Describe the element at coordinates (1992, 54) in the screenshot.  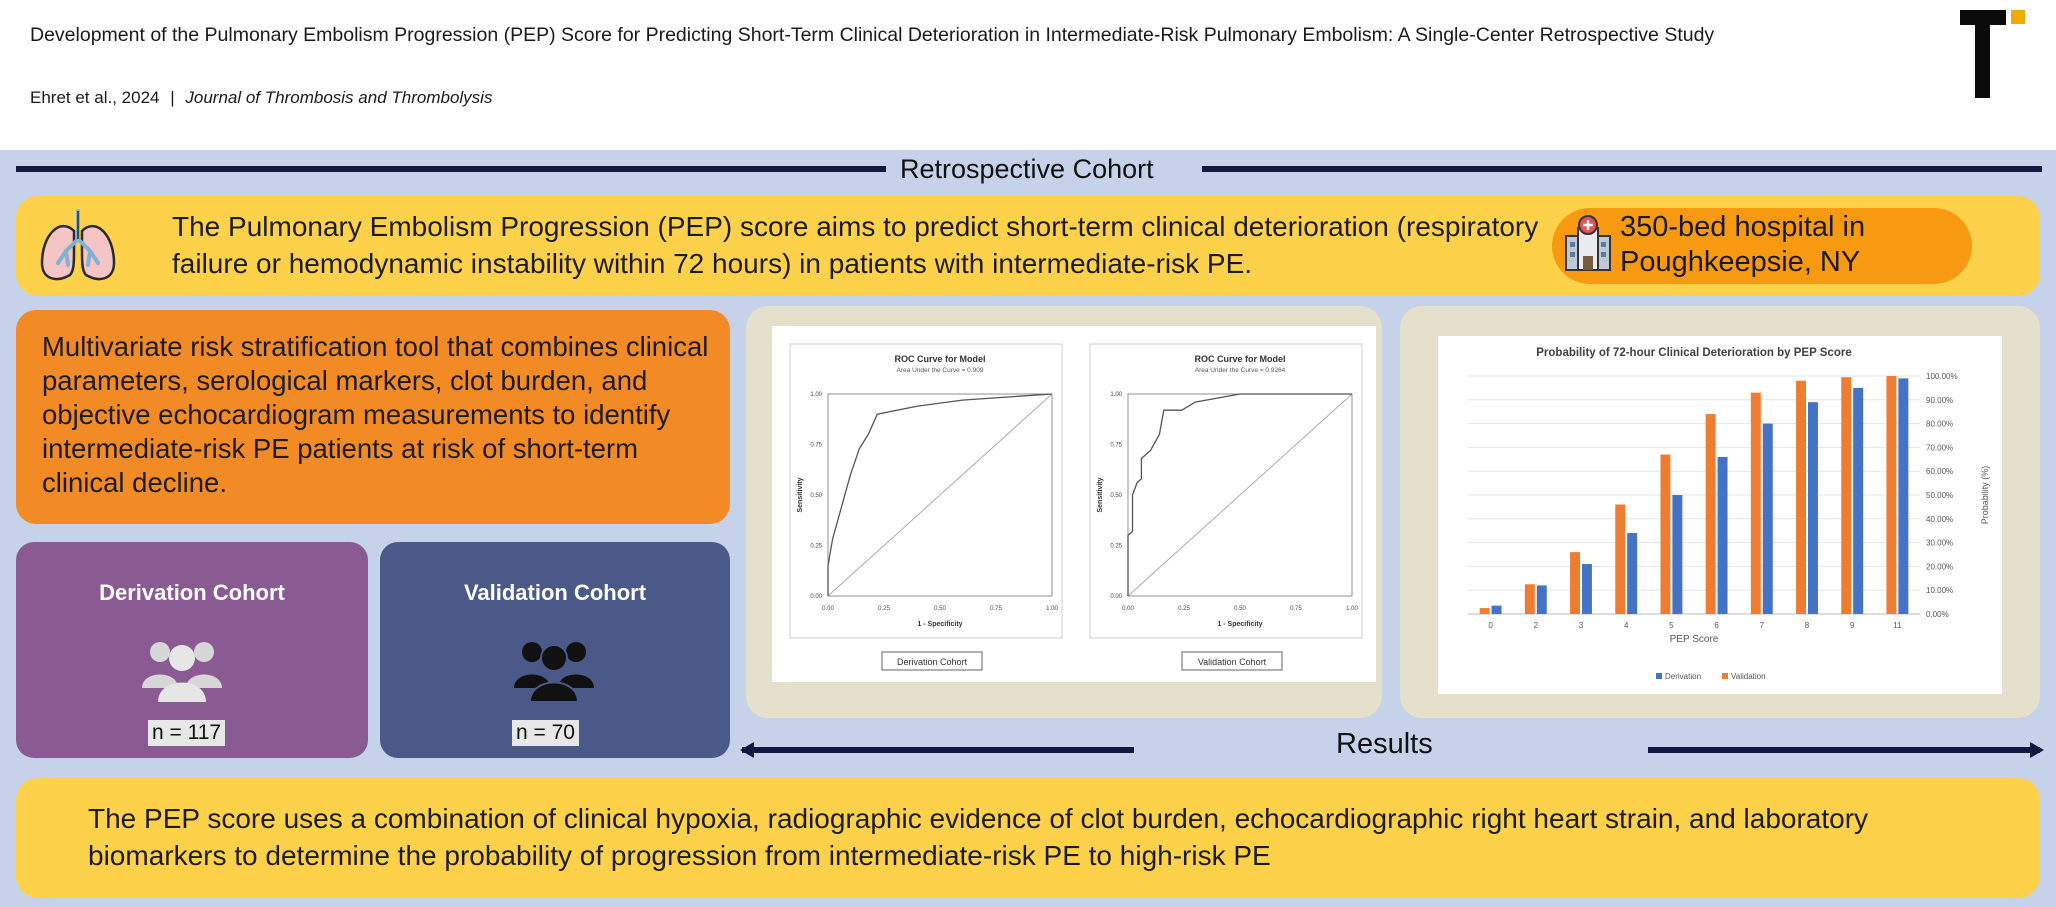
I see `publisher-logo` at that location.